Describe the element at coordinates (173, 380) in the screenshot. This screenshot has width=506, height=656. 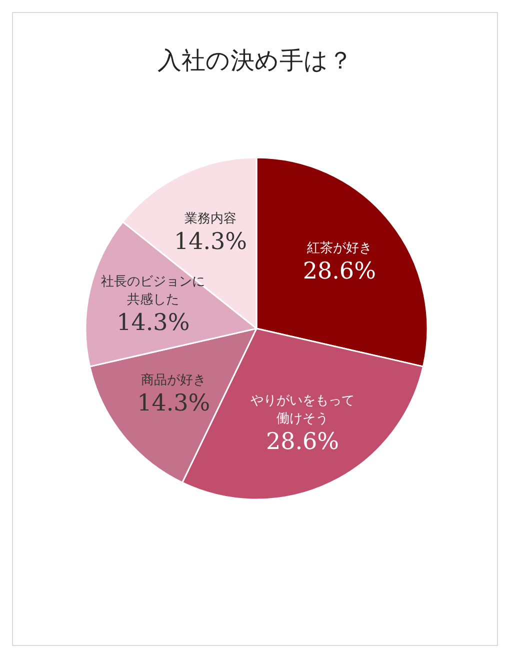
I see `slice-label: 商品が好き` at that location.